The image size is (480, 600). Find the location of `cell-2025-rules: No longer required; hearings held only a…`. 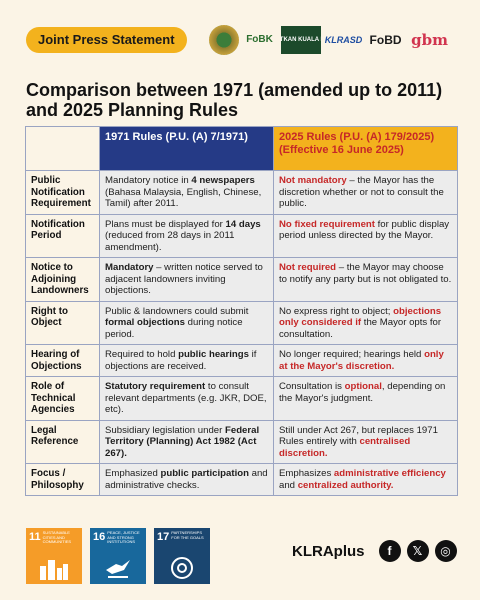

cell-2025-rules: No longer required; hearings held only a… is located at coordinates (365, 360).